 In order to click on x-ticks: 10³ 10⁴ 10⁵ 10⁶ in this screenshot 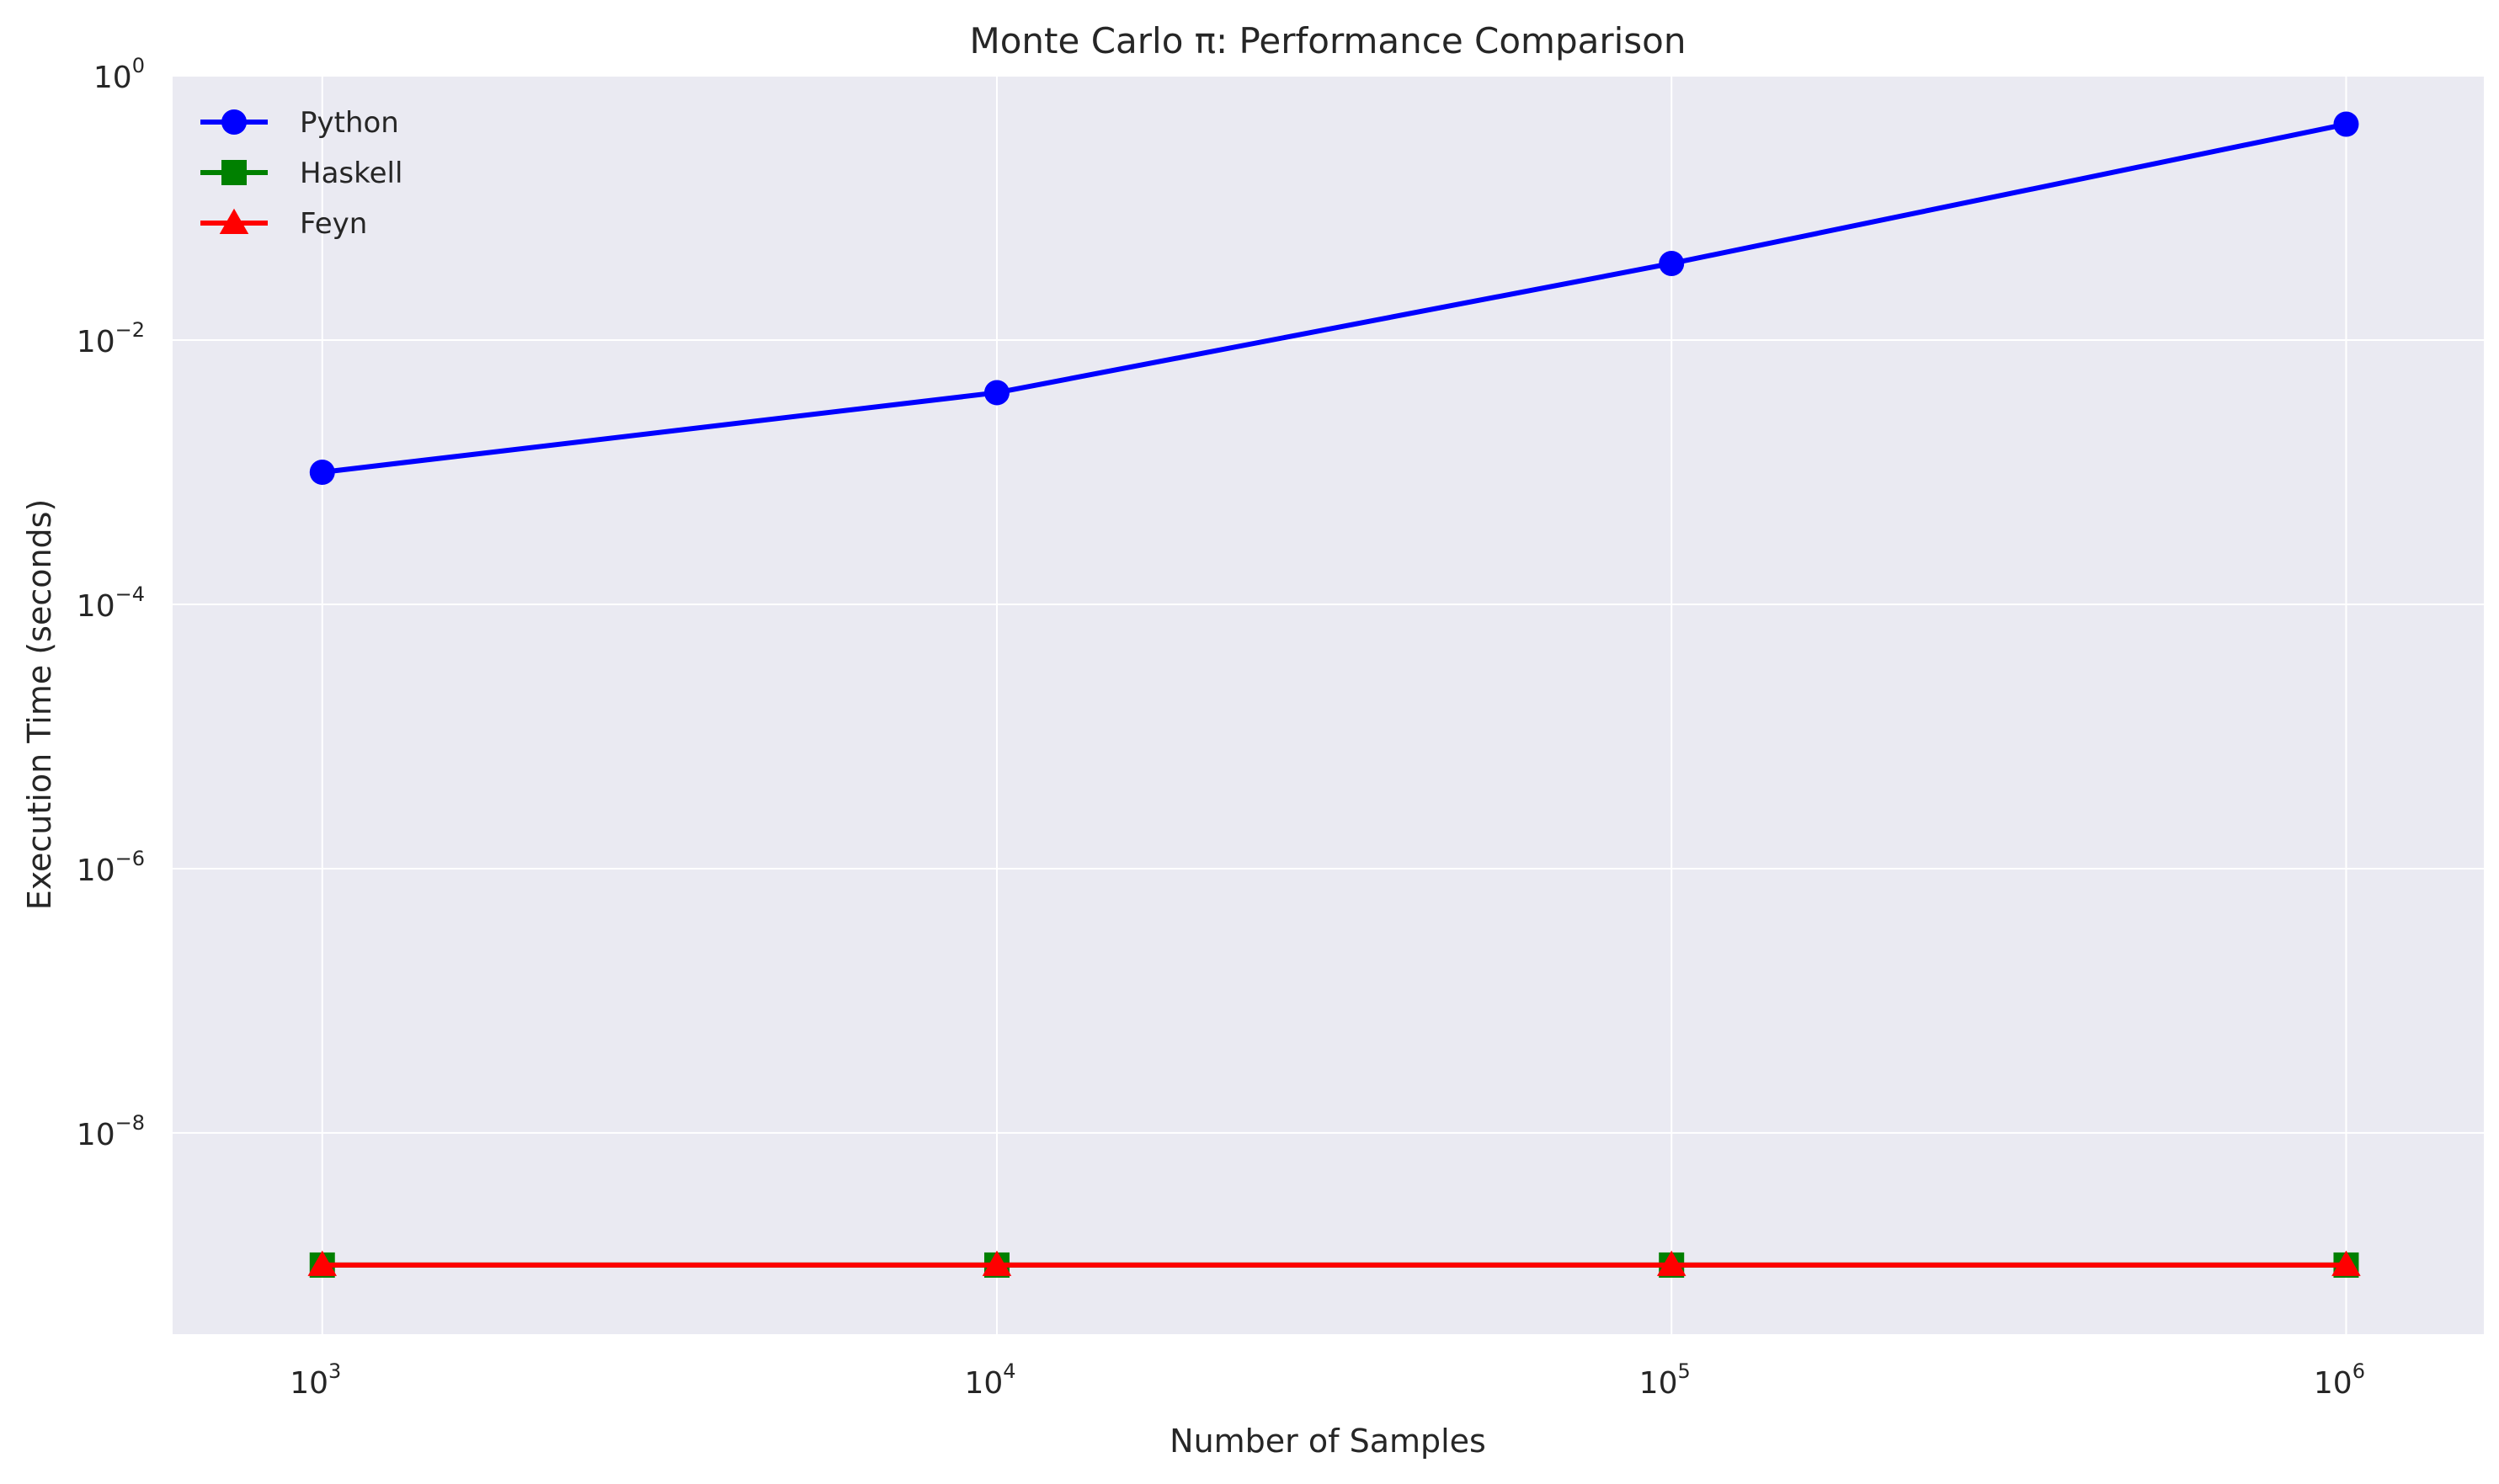, I will do `click(1327, 1380)`.